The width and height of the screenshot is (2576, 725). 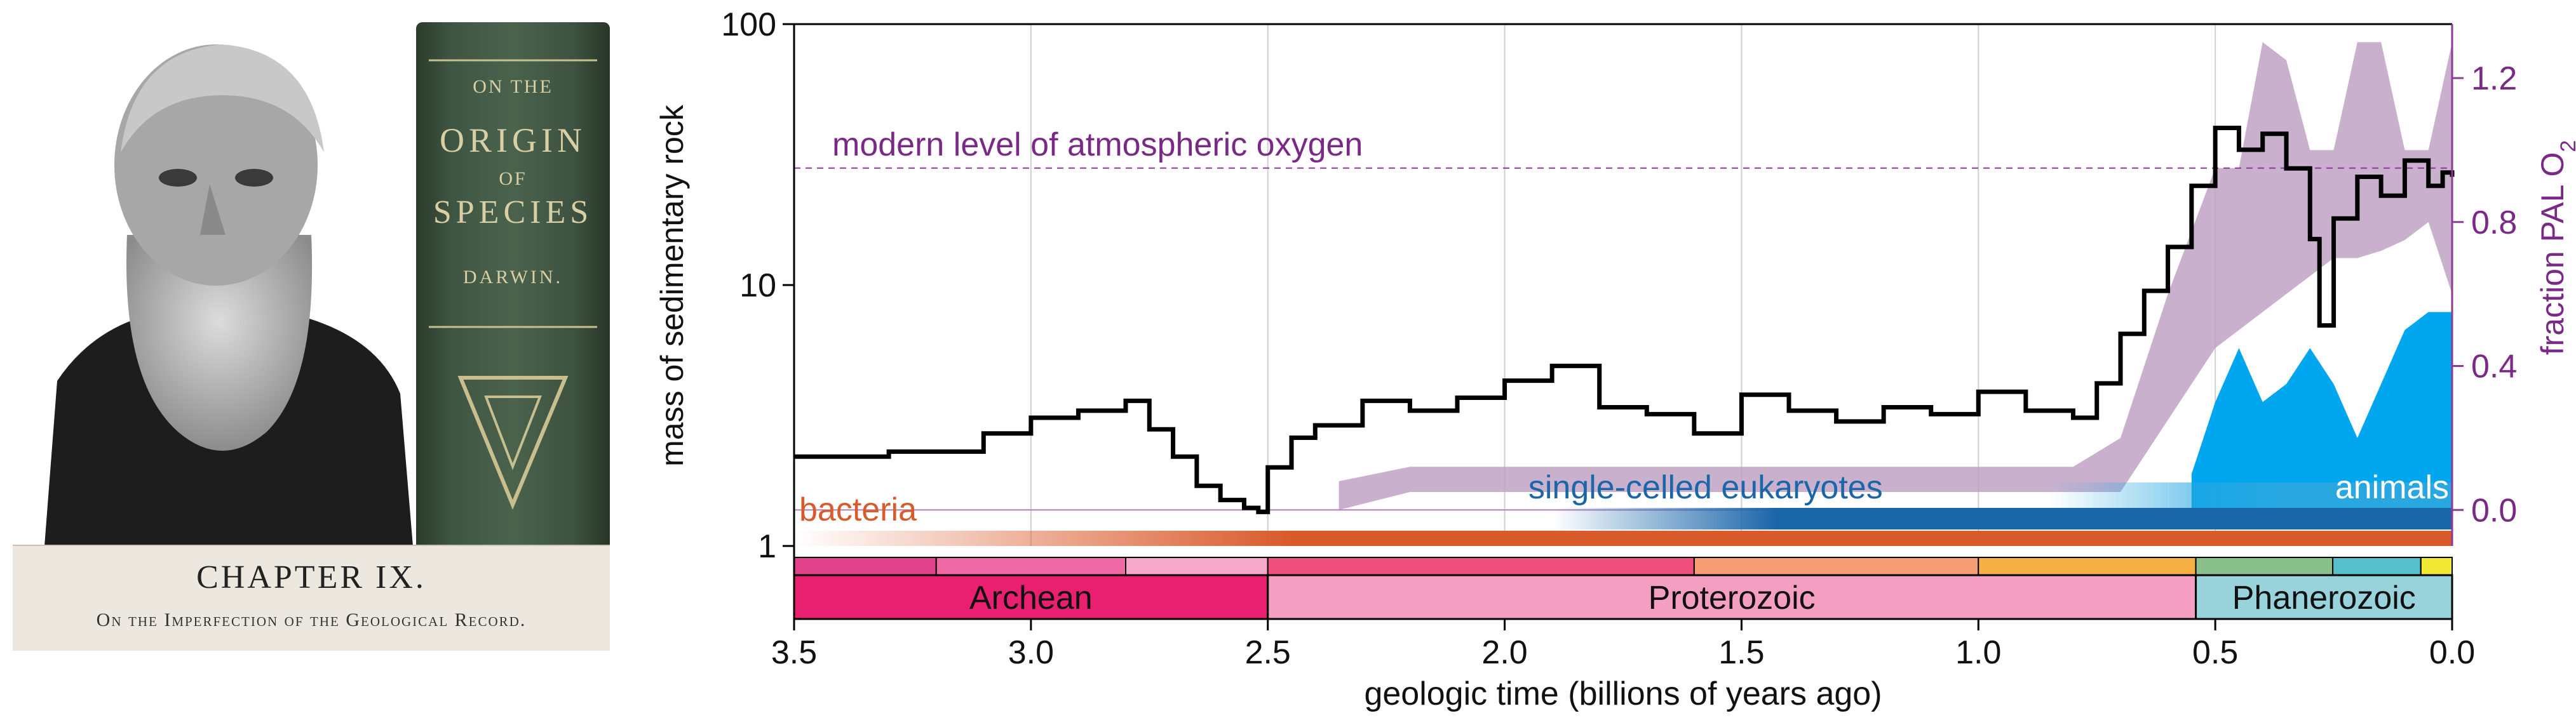 I want to click on animals-label: animals, so click(x=2392, y=487).